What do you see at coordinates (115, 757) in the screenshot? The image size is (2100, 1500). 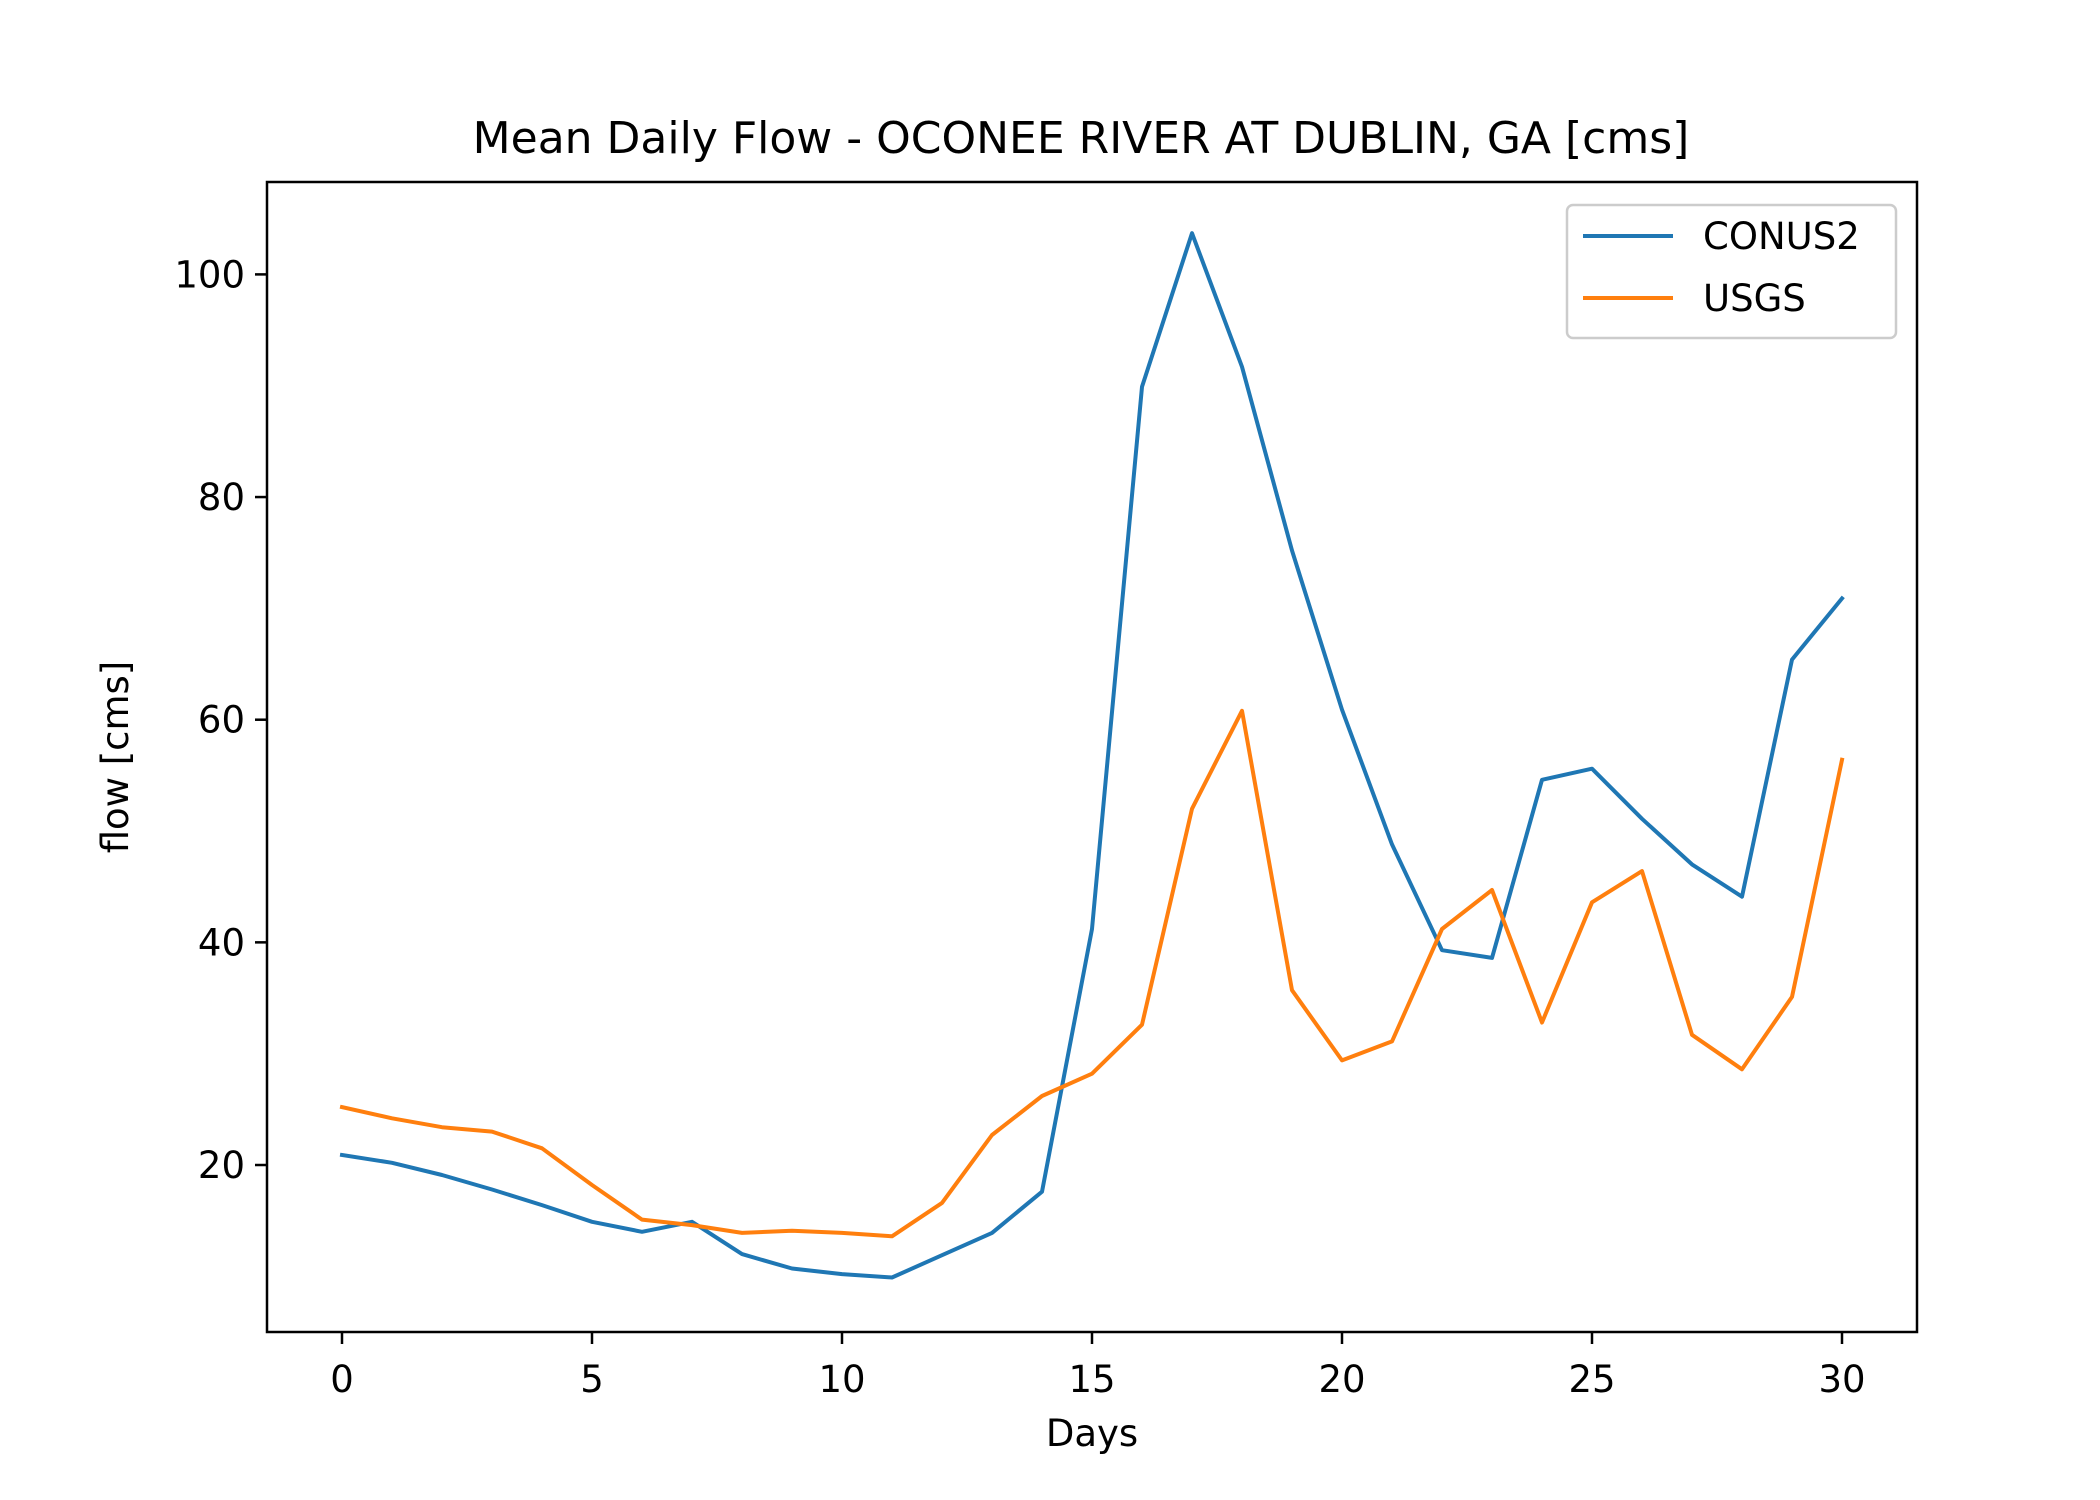 I see `y-axis-label: flow [cms]` at bounding box center [115, 757].